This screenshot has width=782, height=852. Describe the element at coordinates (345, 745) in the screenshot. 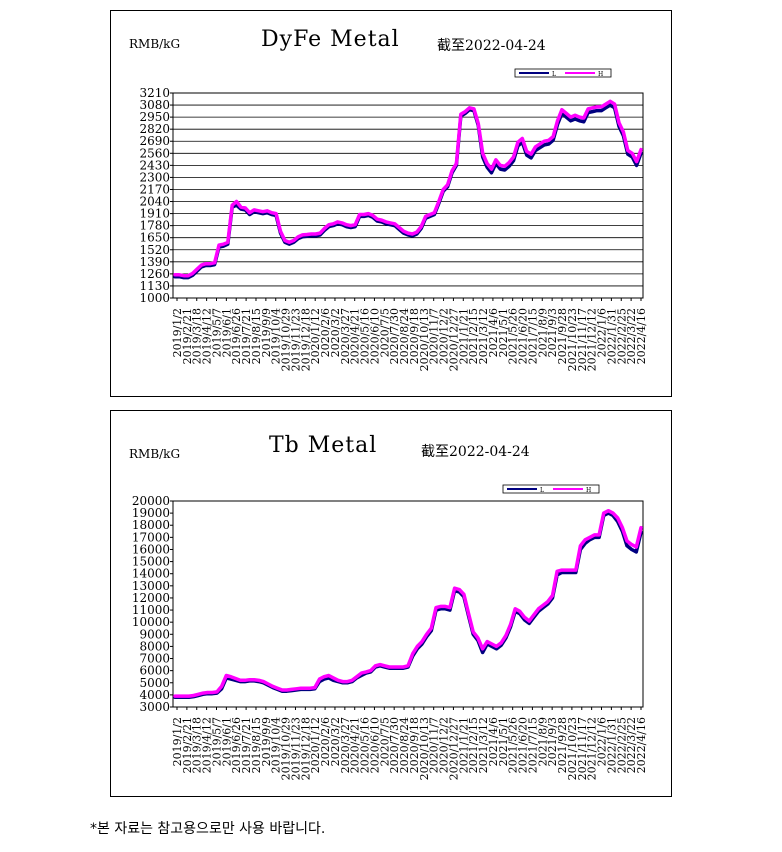

I see `tb-x-tick-label: 2020/3/27` at that location.